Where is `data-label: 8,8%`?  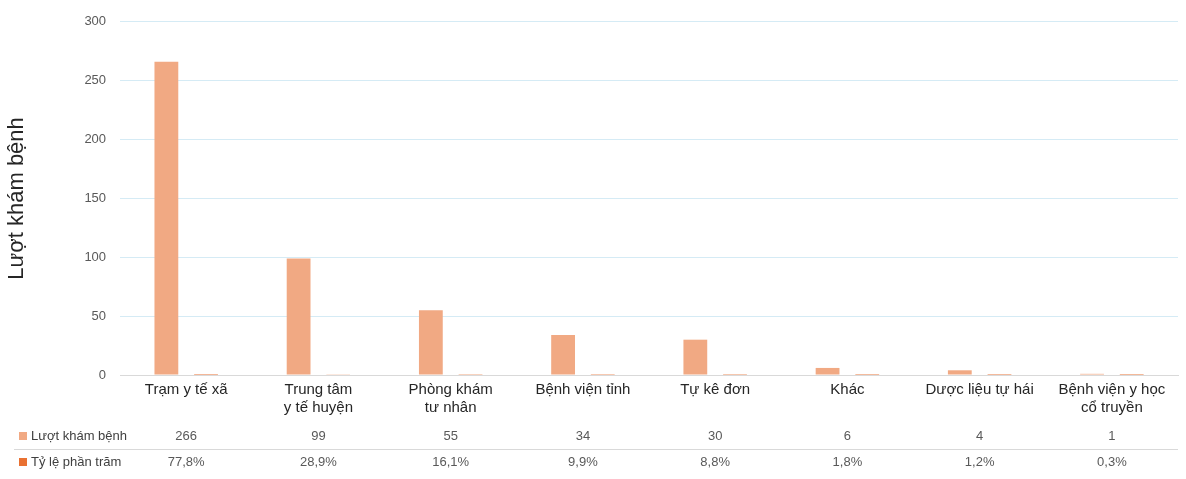 data-label: 8,8% is located at coordinates (715, 461).